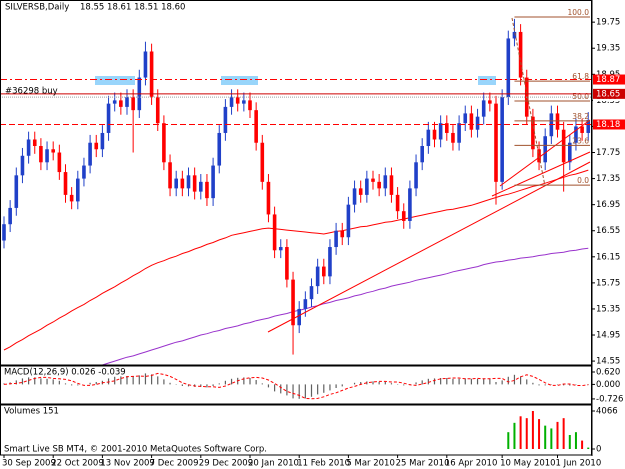 The image size is (625, 469). I want to click on y-tick-label: 4066, so click(607, 412).